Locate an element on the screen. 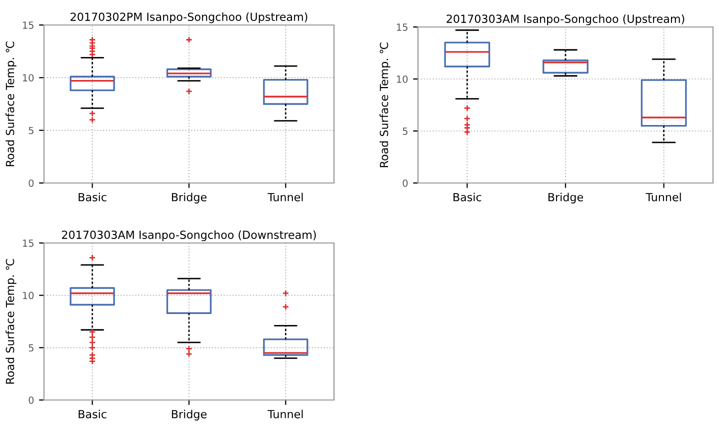 This screenshot has height=427, width=719. chart-title: 20170303AM Isanpo-Songchoo (Upstream) is located at coordinates (565, 20).